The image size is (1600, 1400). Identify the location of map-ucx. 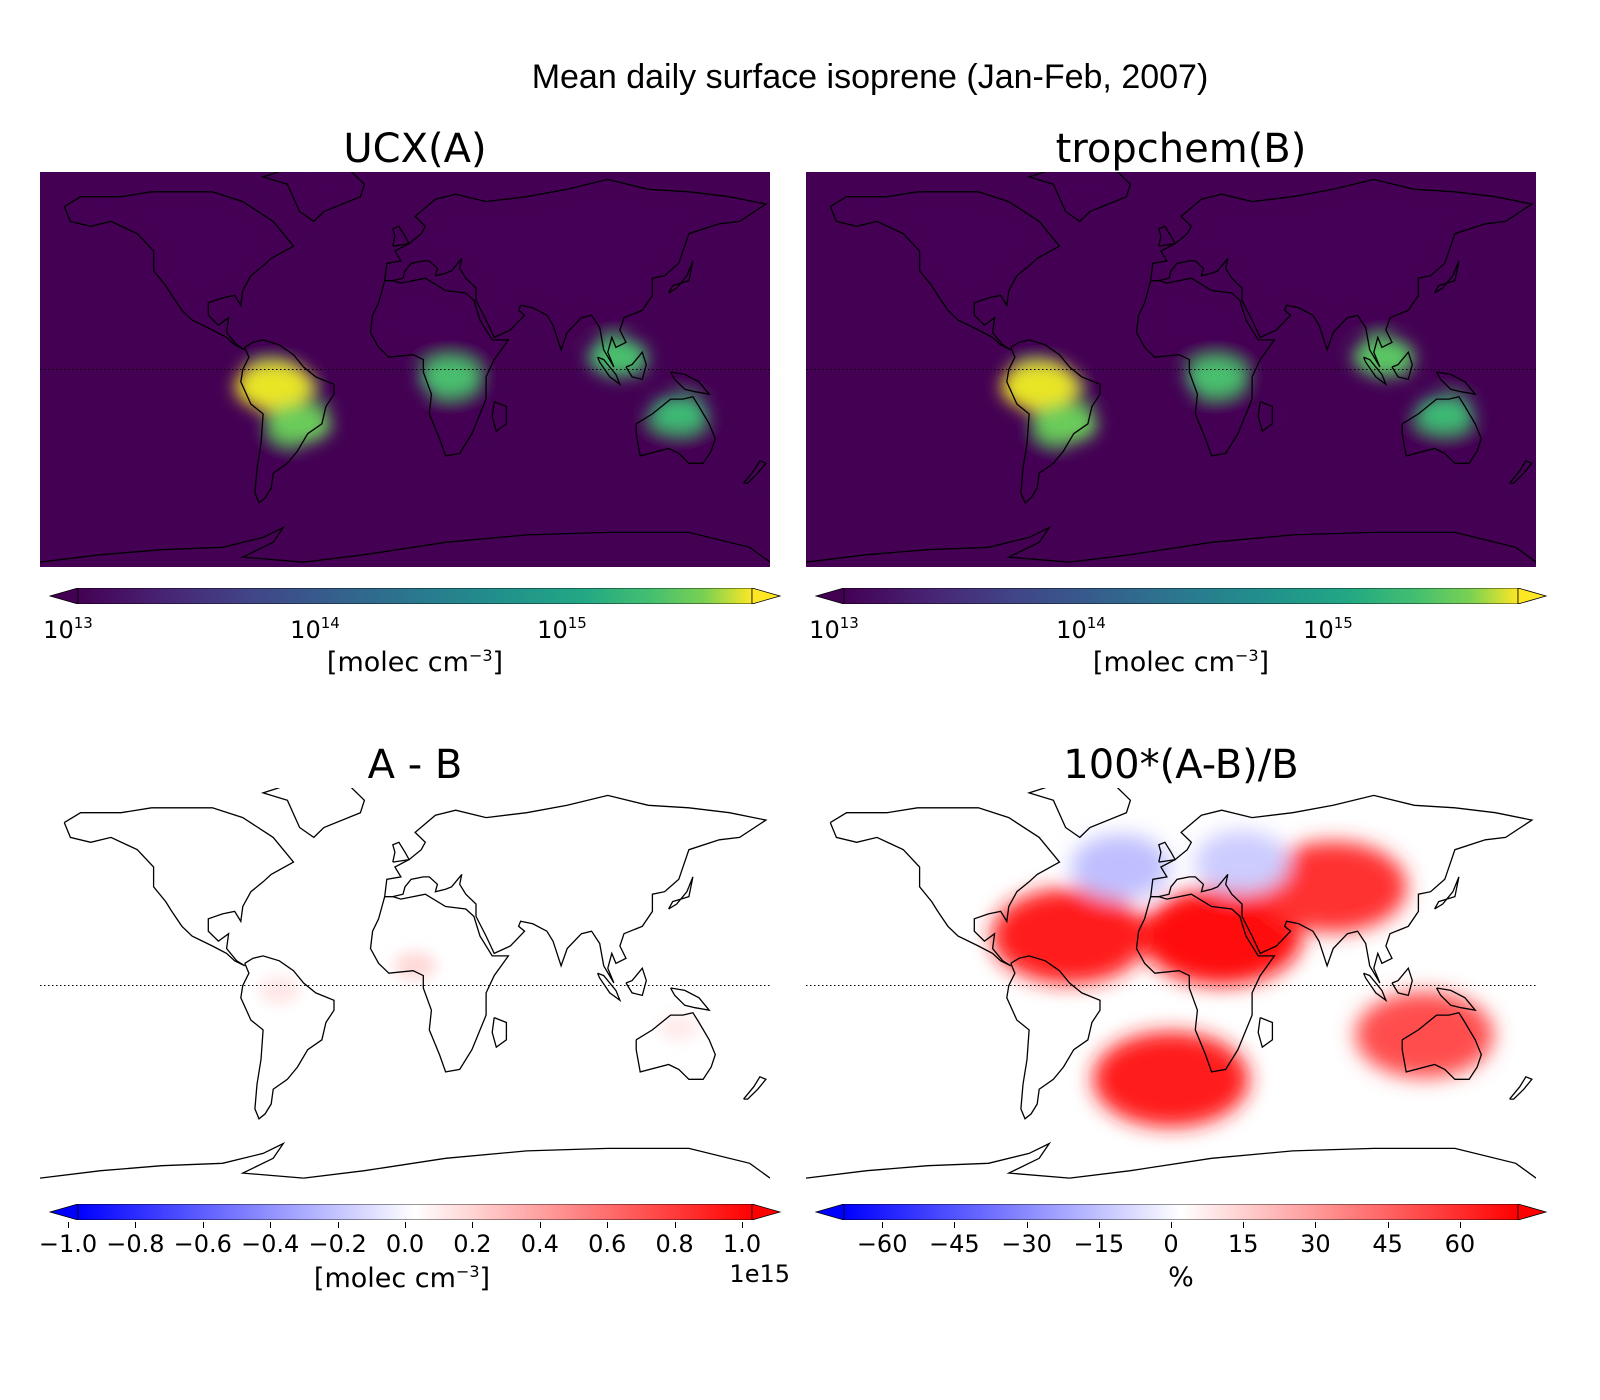
(415, 374).